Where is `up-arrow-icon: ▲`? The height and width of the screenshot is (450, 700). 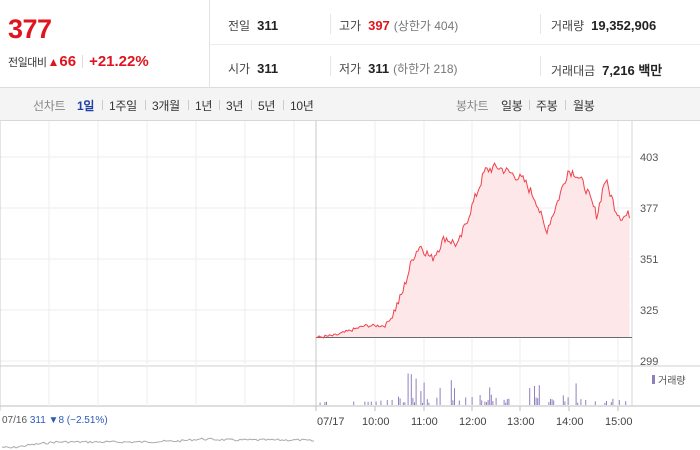
up-arrow-icon: ▲ is located at coordinates (53, 61).